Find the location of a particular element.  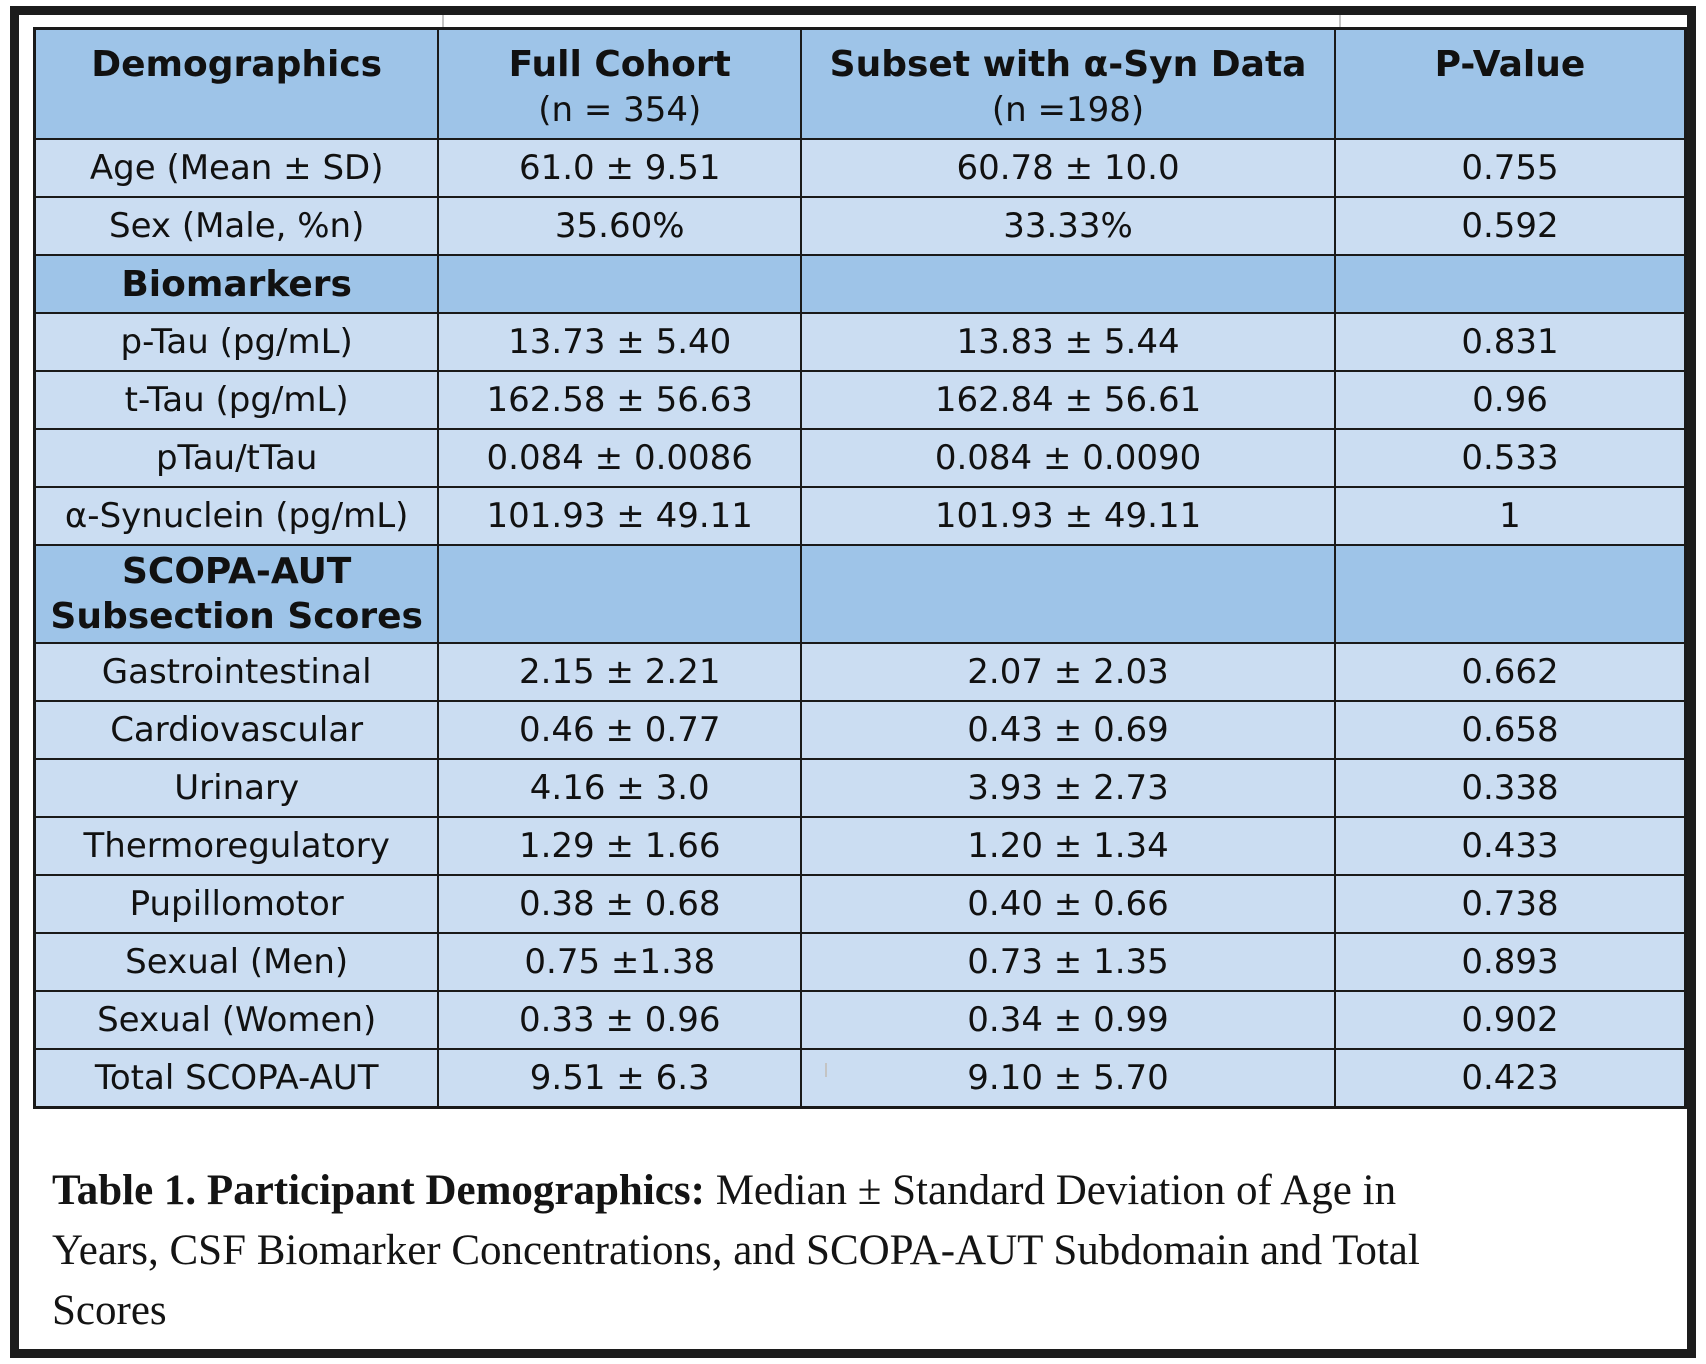

cell-subset: 0.40 ± 0.66 is located at coordinates (1068, 904).